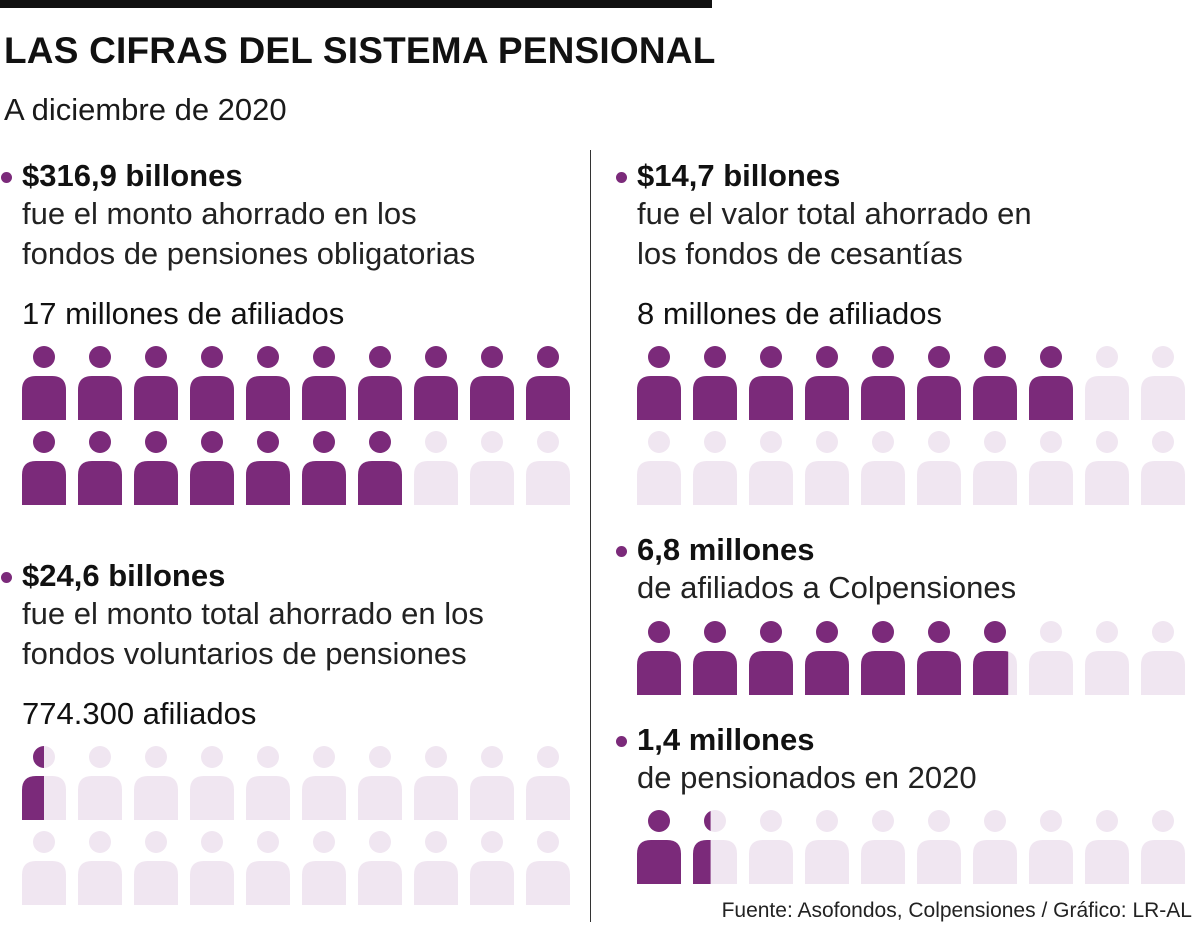 This screenshot has height=925, width=1200. I want to click on cesantias-count-label: 8 millones de afiliados, so click(790, 313).